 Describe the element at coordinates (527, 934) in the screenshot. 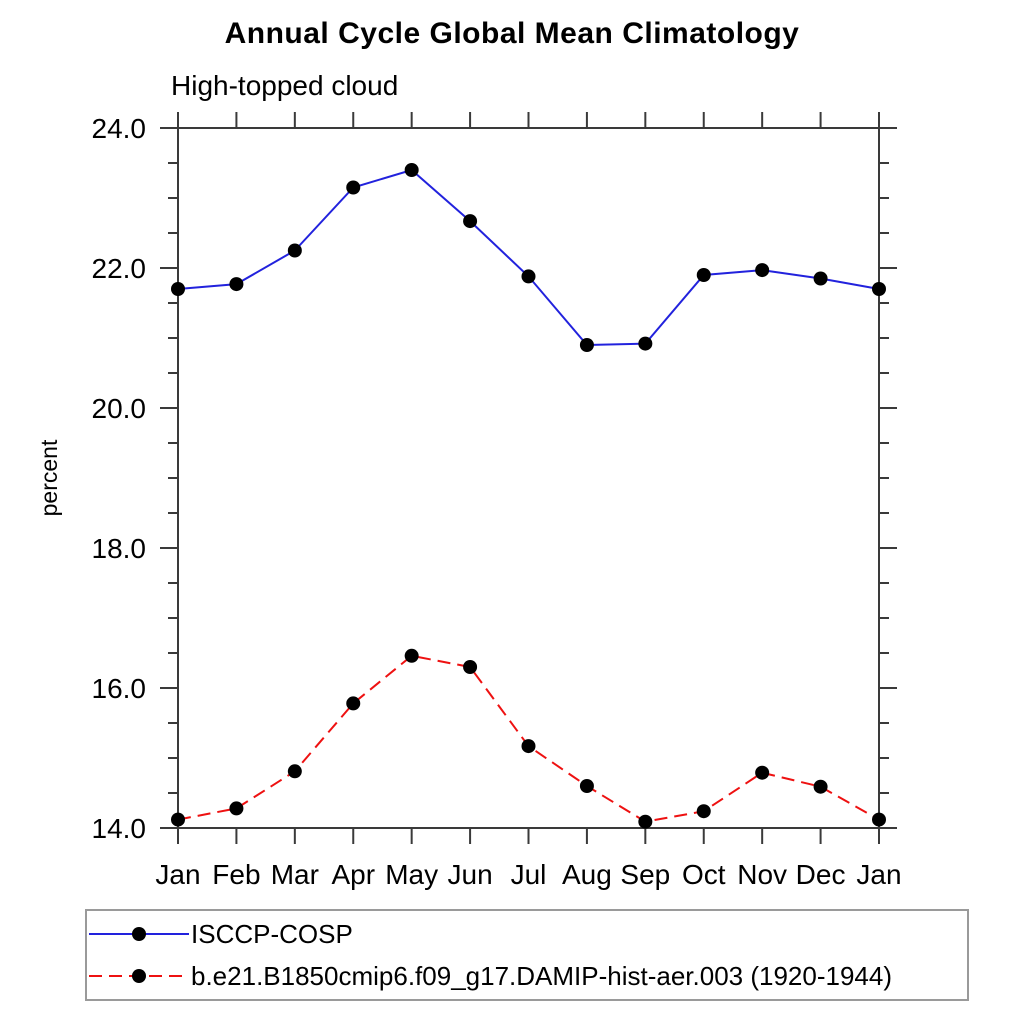

I see `legend-item-isccp: ISCCP-COSP` at that location.